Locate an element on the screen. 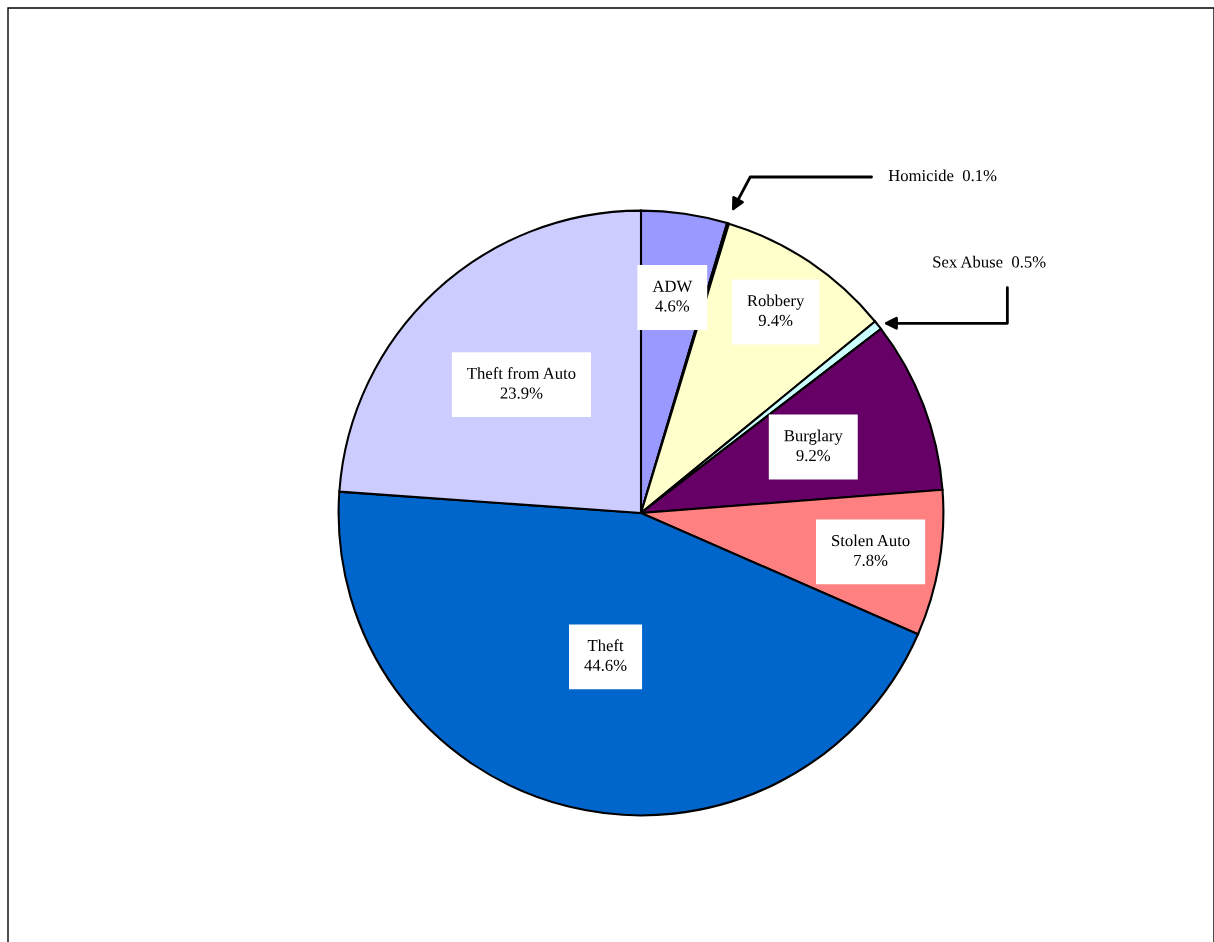  slice-label: Theft is located at coordinates (605, 645).